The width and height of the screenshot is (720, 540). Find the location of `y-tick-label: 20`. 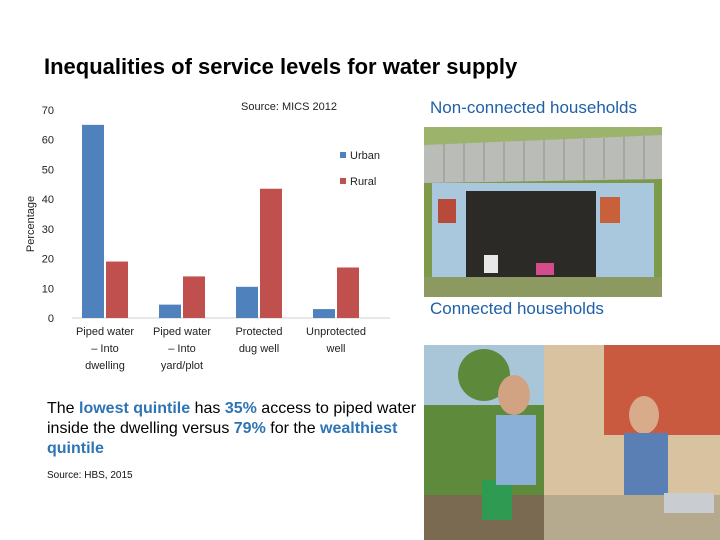

y-tick-label: 20 is located at coordinates (48, 260).